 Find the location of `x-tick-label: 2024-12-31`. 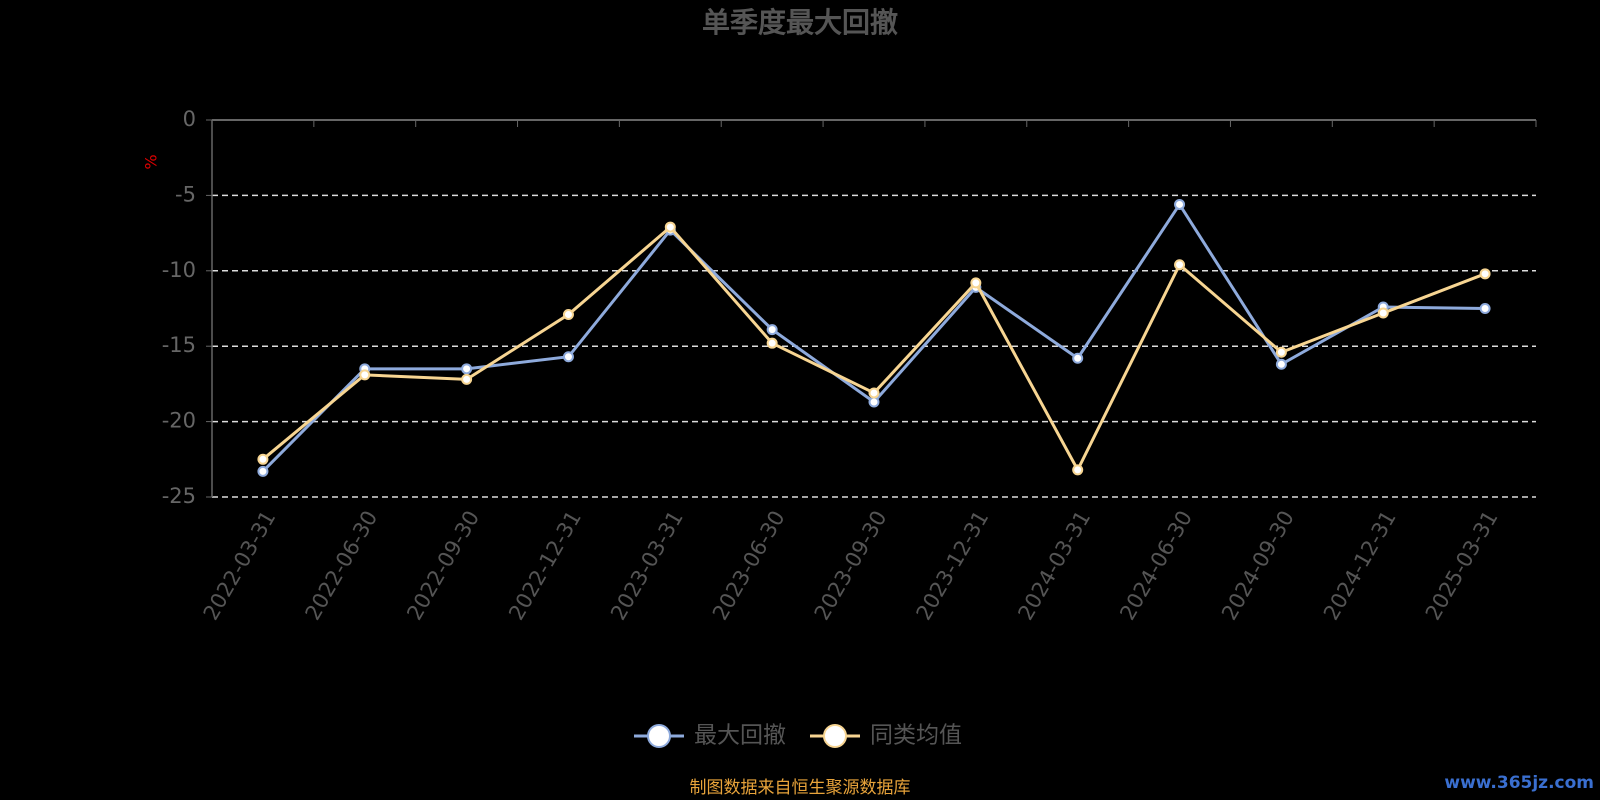

x-tick-label: 2024-12-31 is located at coordinates (1360, 566).